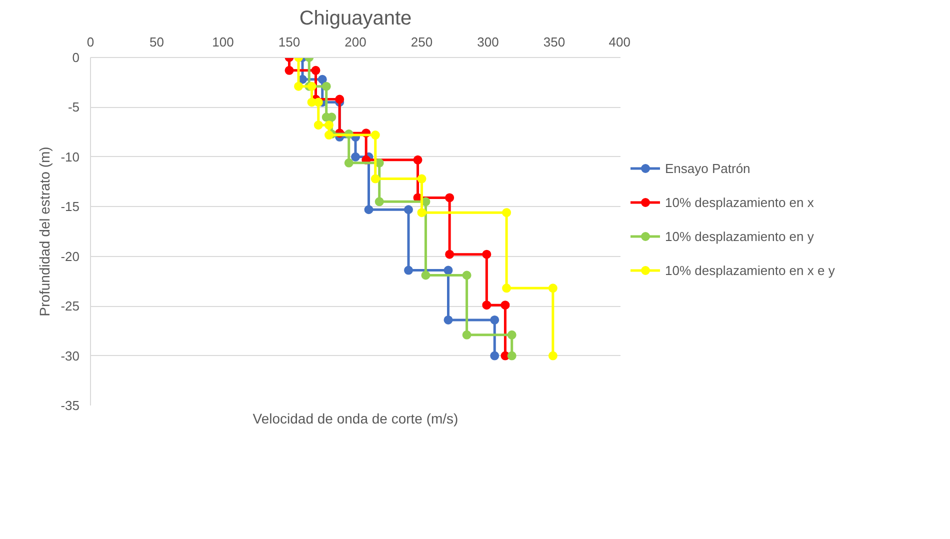  Describe the element at coordinates (70, 405) in the screenshot. I see `y-tick-label: -35` at that location.